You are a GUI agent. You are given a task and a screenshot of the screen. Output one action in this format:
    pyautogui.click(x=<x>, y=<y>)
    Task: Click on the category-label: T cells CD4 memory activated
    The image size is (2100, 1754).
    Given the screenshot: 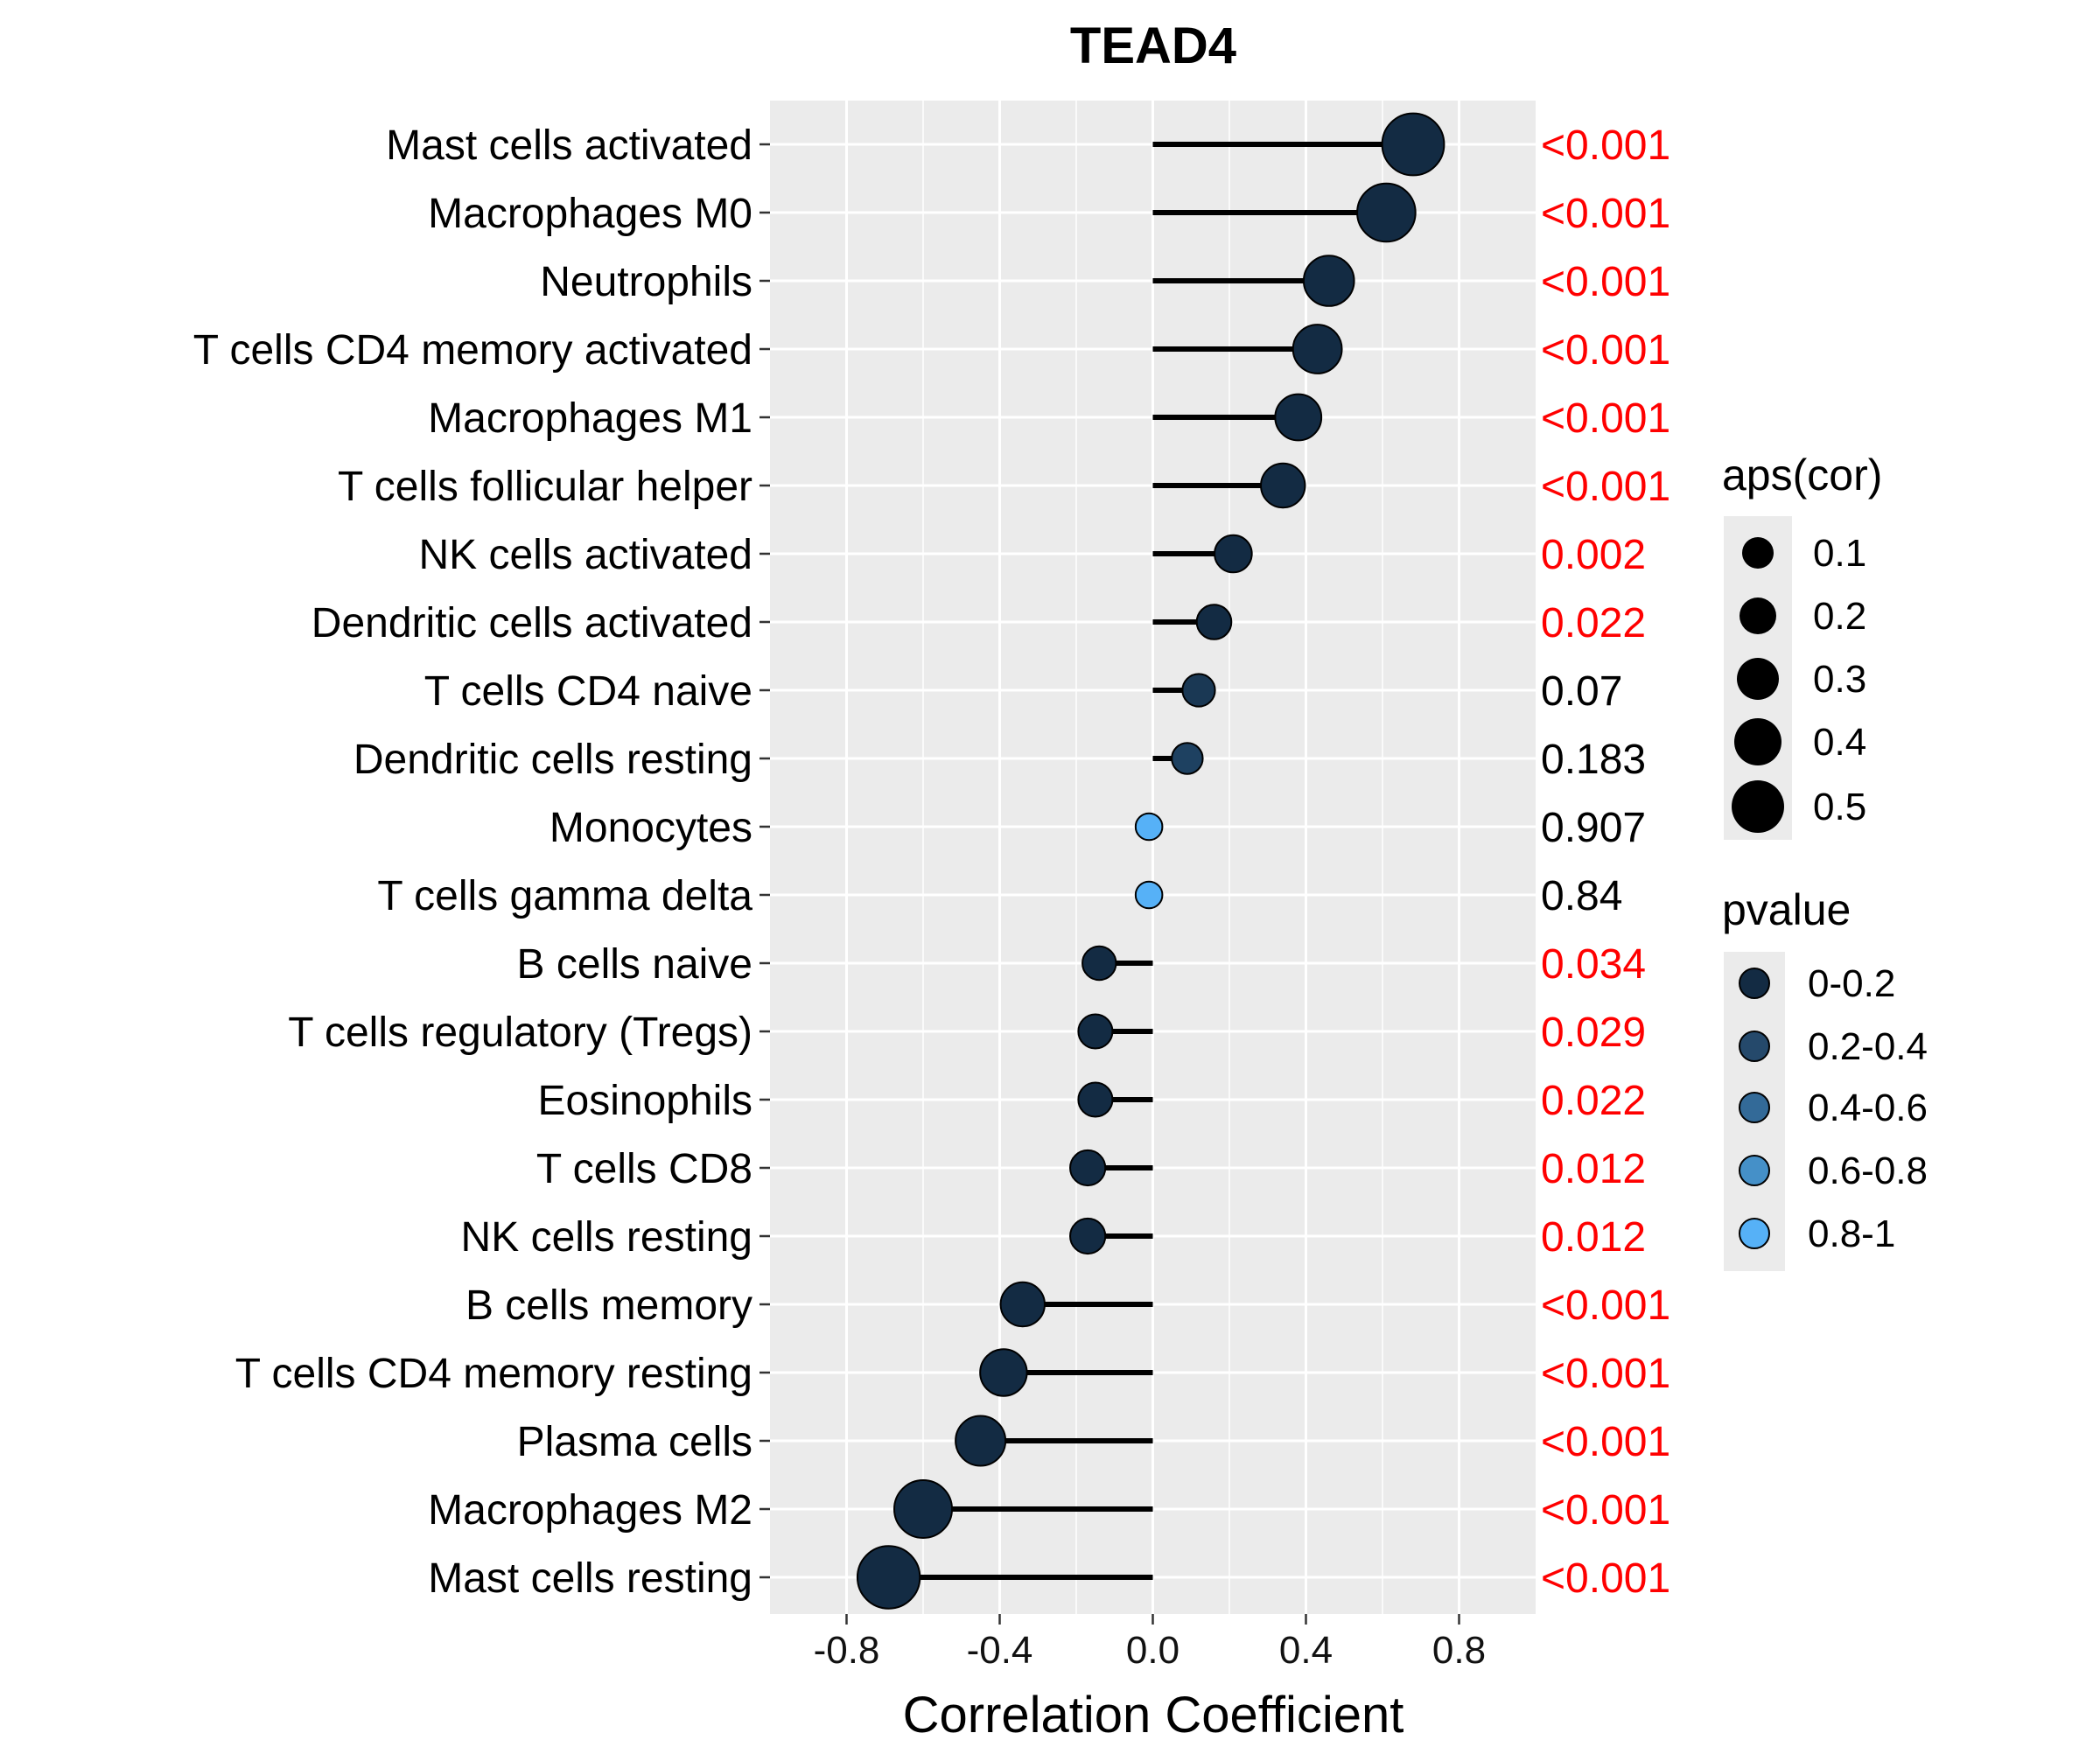 What is the action you would take?
    pyautogui.click(x=472, y=350)
    